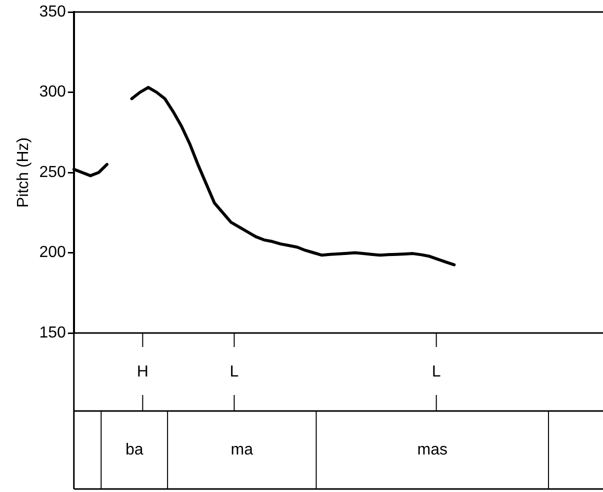  I want to click on y-tick-label: 200, so click(52, 253).